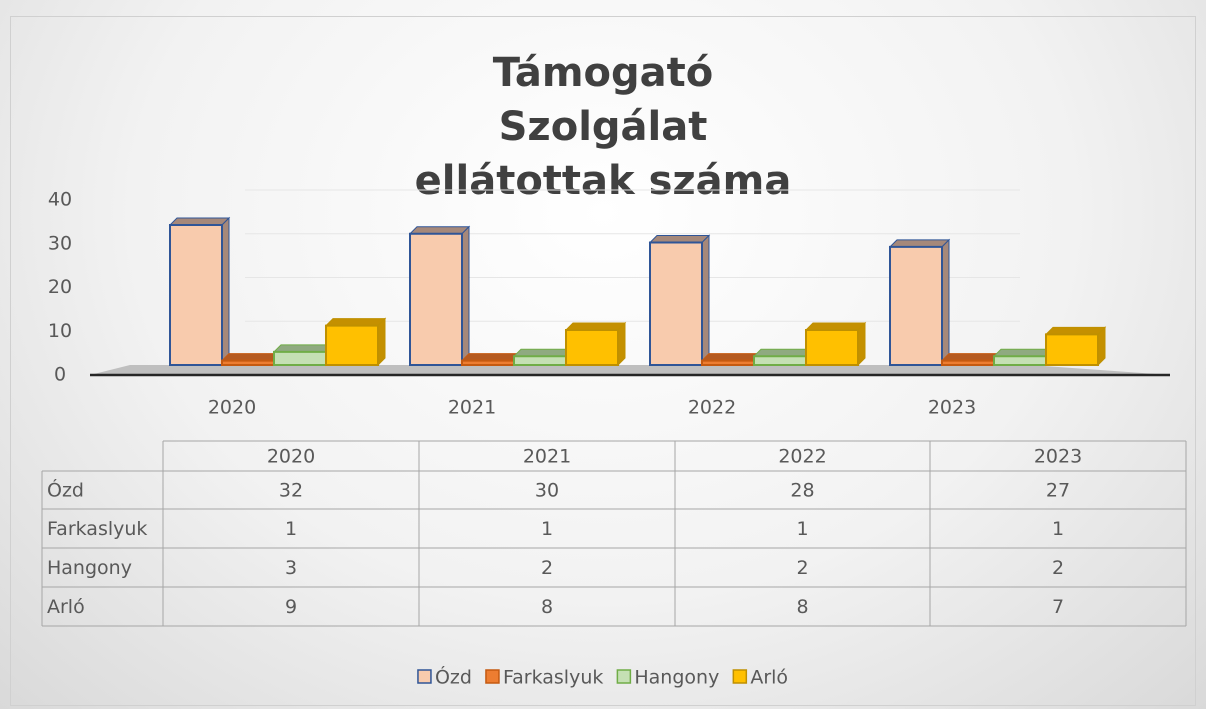 Image resolution: width=1206 pixels, height=709 pixels. I want to click on table-cell: 9, so click(291, 607).